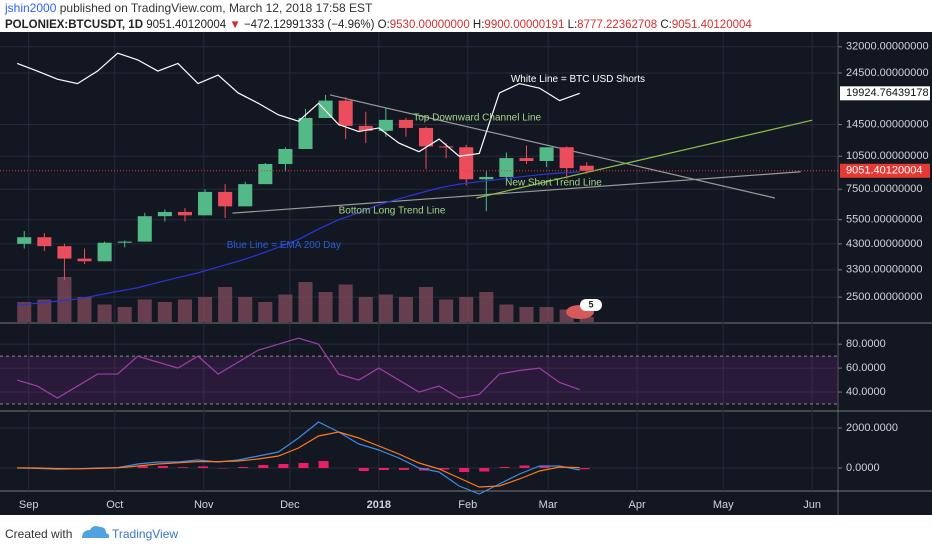 The width and height of the screenshot is (932, 550). I want to click on x-tick-label: Jun, so click(812, 505).